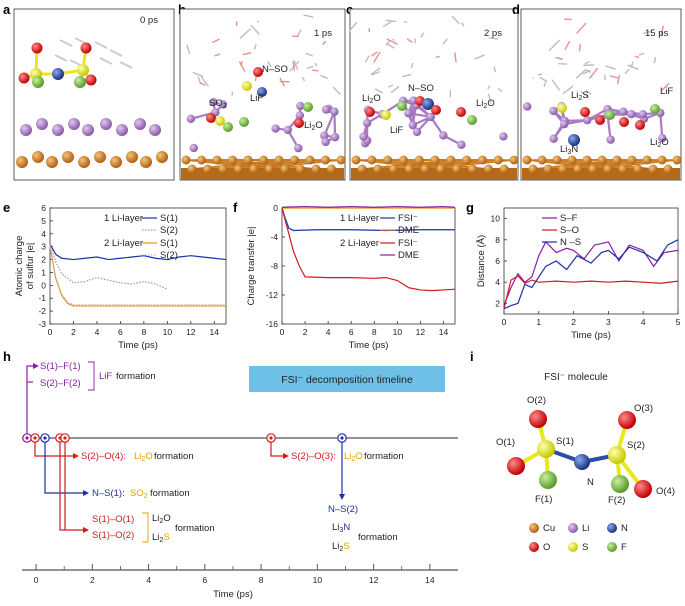  I want to click on timeline-tick-label: 10, so click(318, 580).